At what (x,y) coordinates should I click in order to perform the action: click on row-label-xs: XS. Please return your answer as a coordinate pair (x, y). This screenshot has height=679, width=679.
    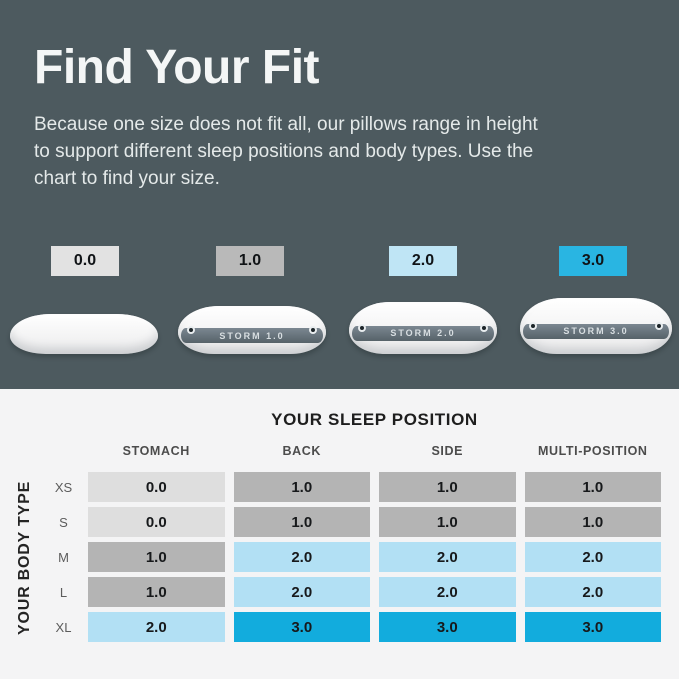
    Looking at the image, I should click on (63, 487).